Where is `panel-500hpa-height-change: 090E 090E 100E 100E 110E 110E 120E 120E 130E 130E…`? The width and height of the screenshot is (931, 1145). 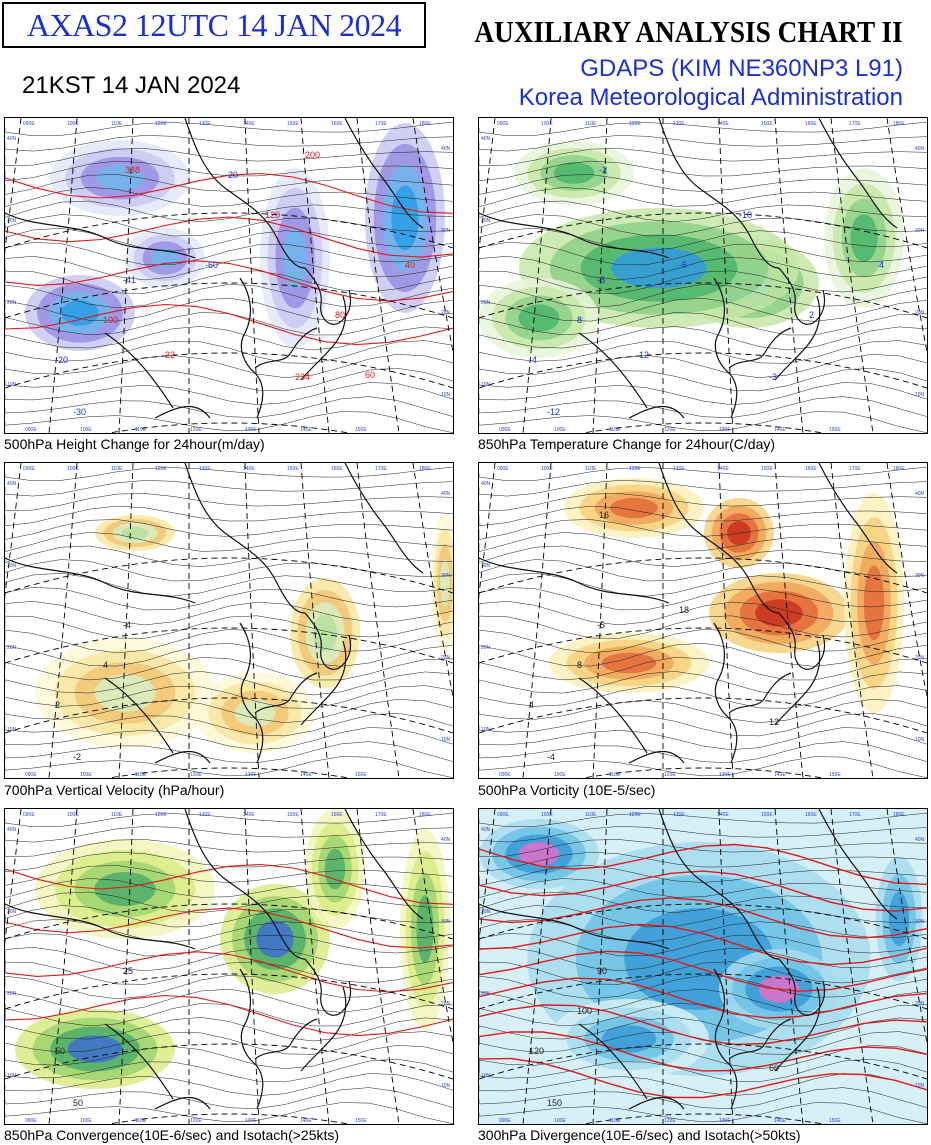
panel-500hpa-height-change: 090E 090E 100E 100E 110E 110E 120E 120E 130E 130E… is located at coordinates (229, 275).